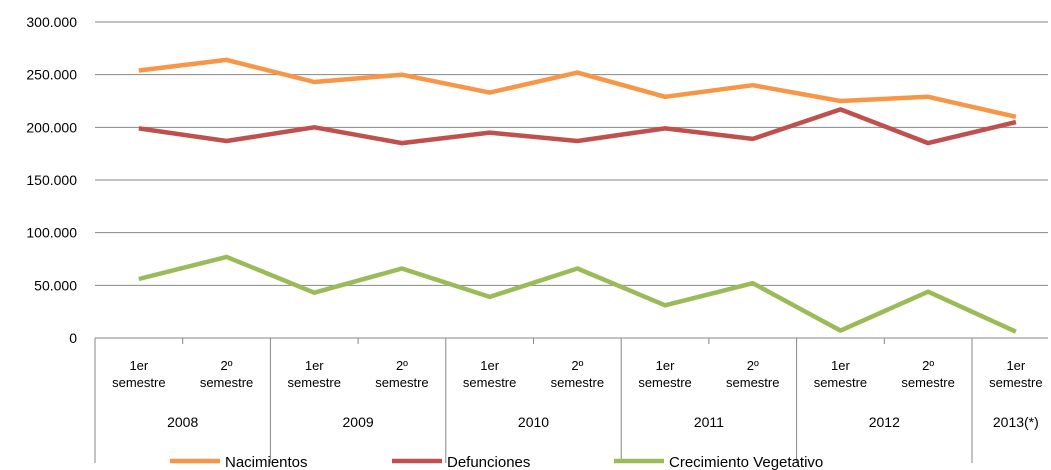 This screenshot has height=470, width=1051. I want to click on year-label: 2008, so click(182, 422).